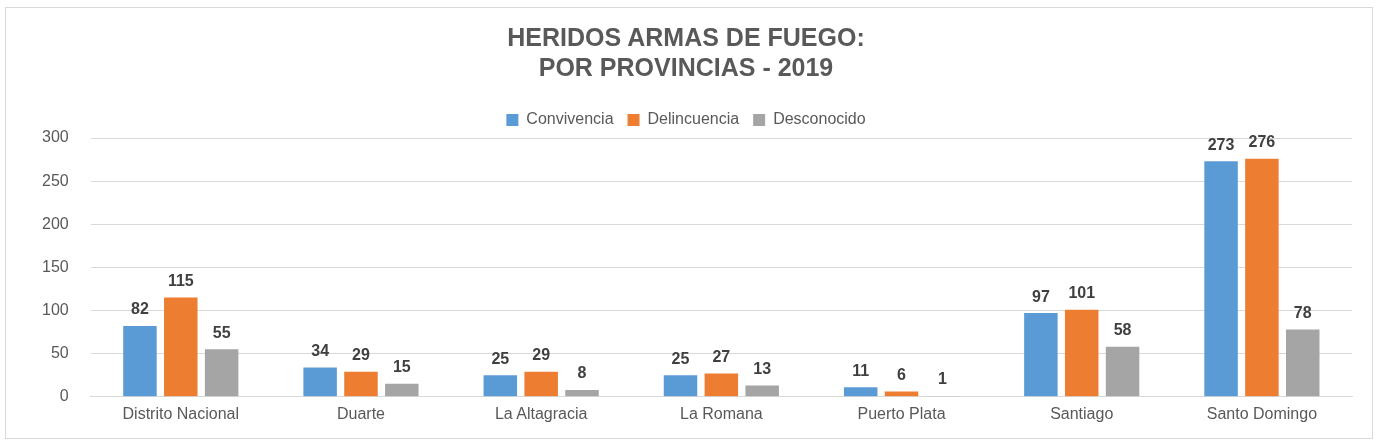  I want to click on data-label: 15, so click(401, 367).